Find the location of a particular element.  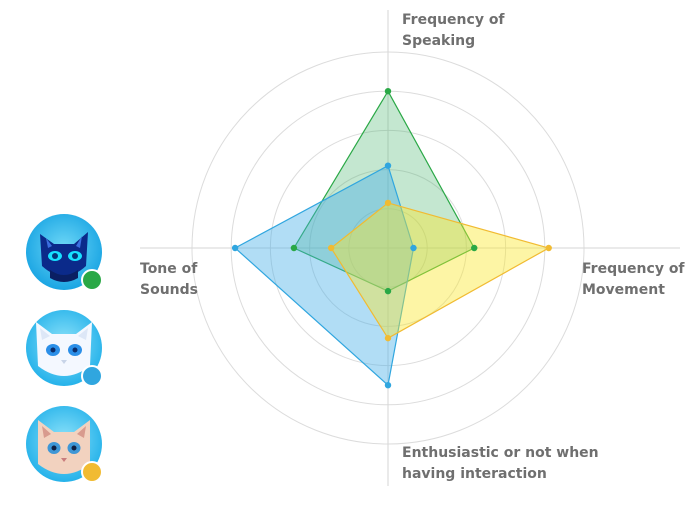

series-1-point-tone is located at coordinates (294, 248).